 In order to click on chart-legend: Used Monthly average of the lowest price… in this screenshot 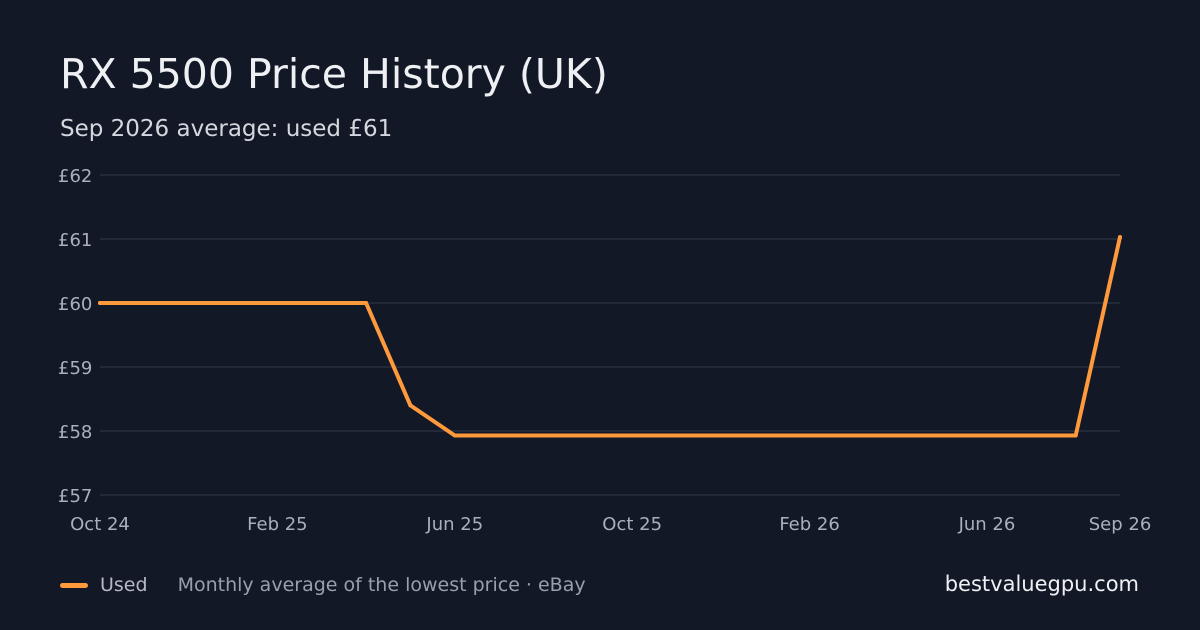, I will do `click(323, 585)`.